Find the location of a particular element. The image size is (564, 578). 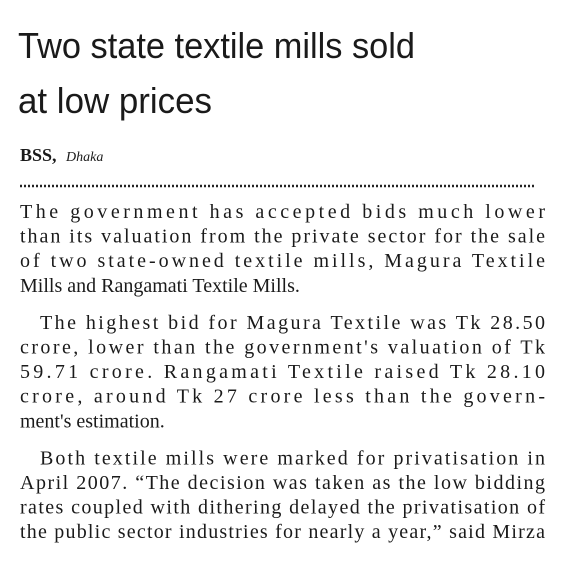

byline-source: BSS, is located at coordinates (38, 155).